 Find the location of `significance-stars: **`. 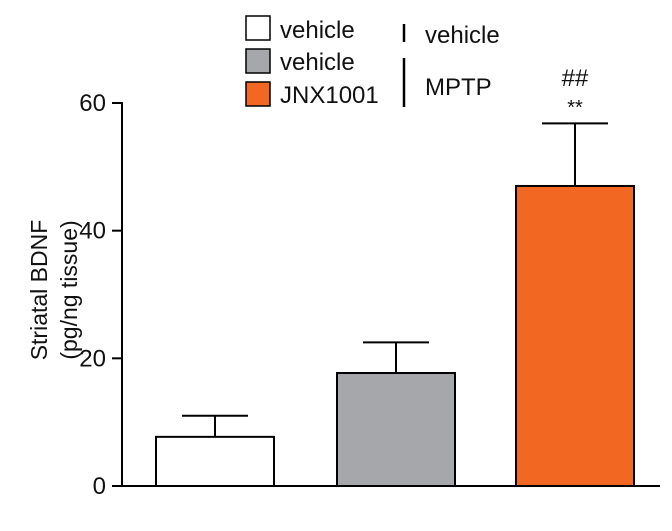

significance-stars: ** is located at coordinates (575, 108).